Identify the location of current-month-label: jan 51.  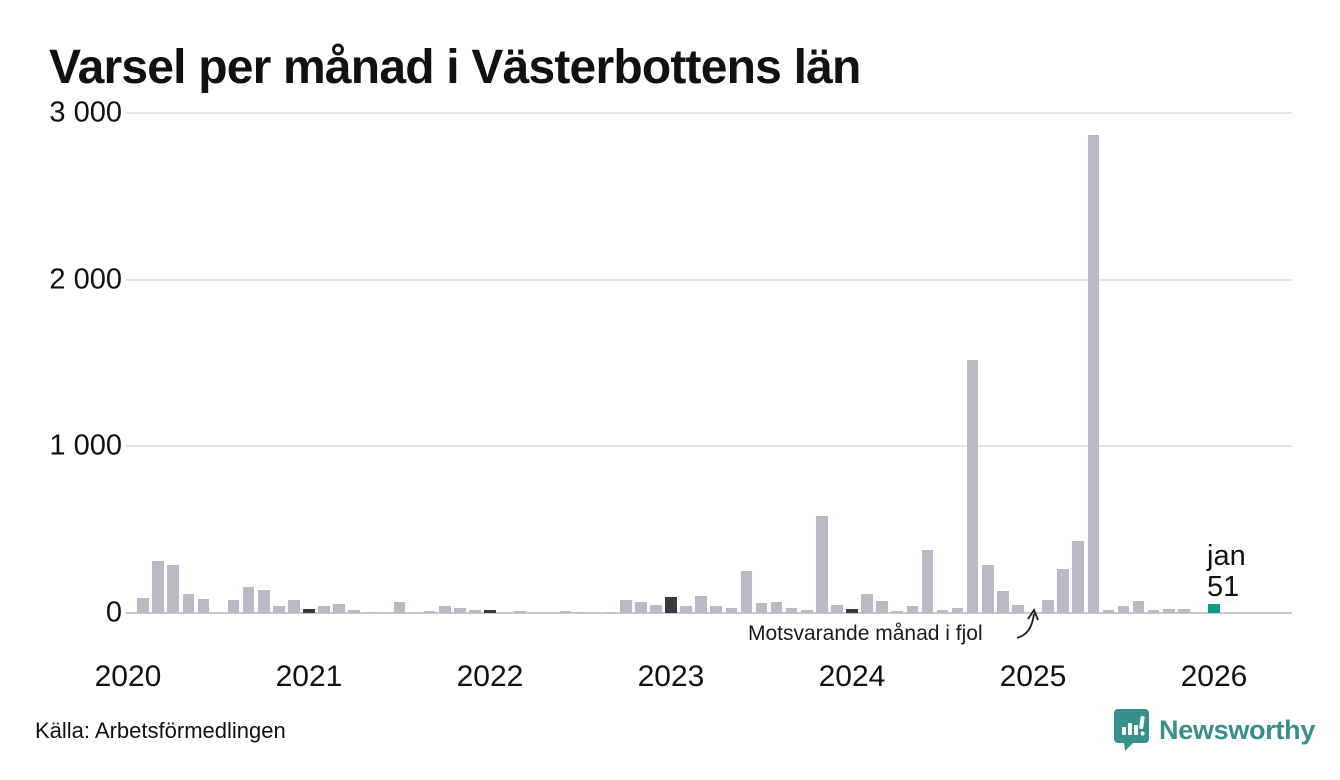
(1226, 572).